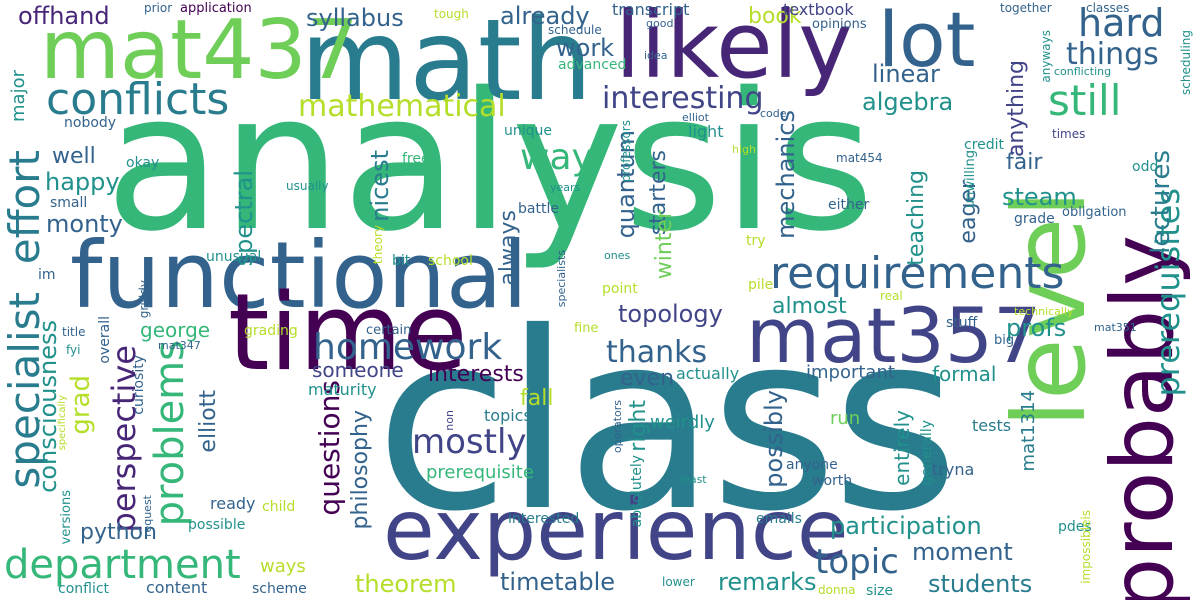 The width and height of the screenshot is (1200, 600). I want to click on word-offhand: offhand, so click(64, 16).